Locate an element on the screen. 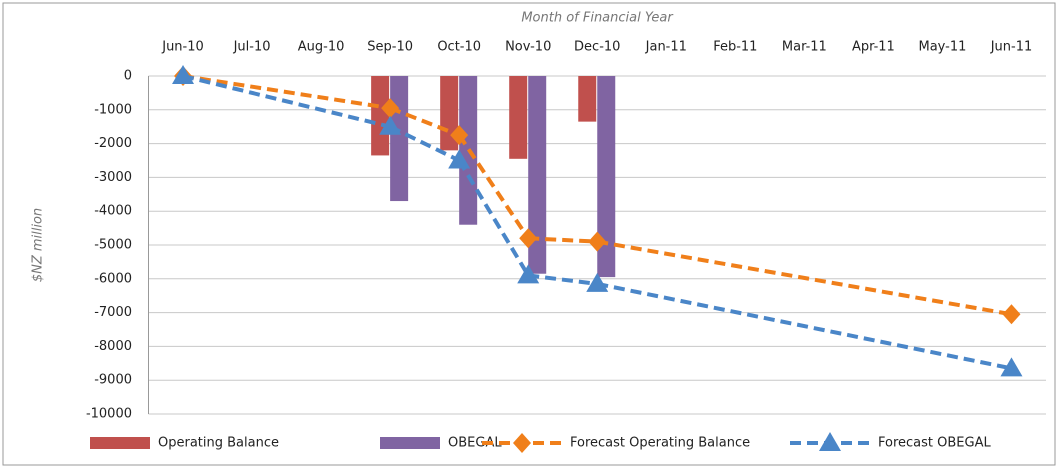 The width and height of the screenshot is (1060, 474). x-tick-label: Aug-10 is located at coordinates (321, 47).